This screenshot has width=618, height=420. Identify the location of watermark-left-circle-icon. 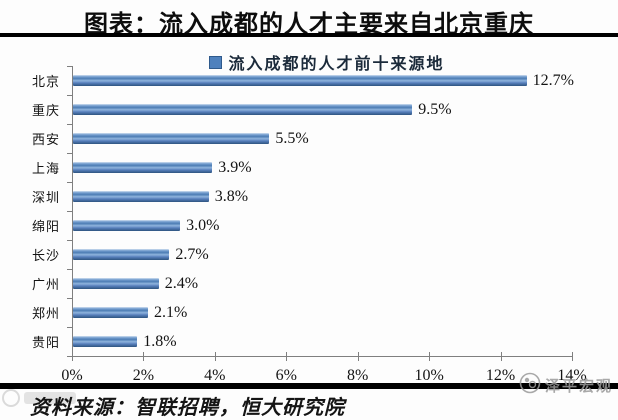
(11, 398).